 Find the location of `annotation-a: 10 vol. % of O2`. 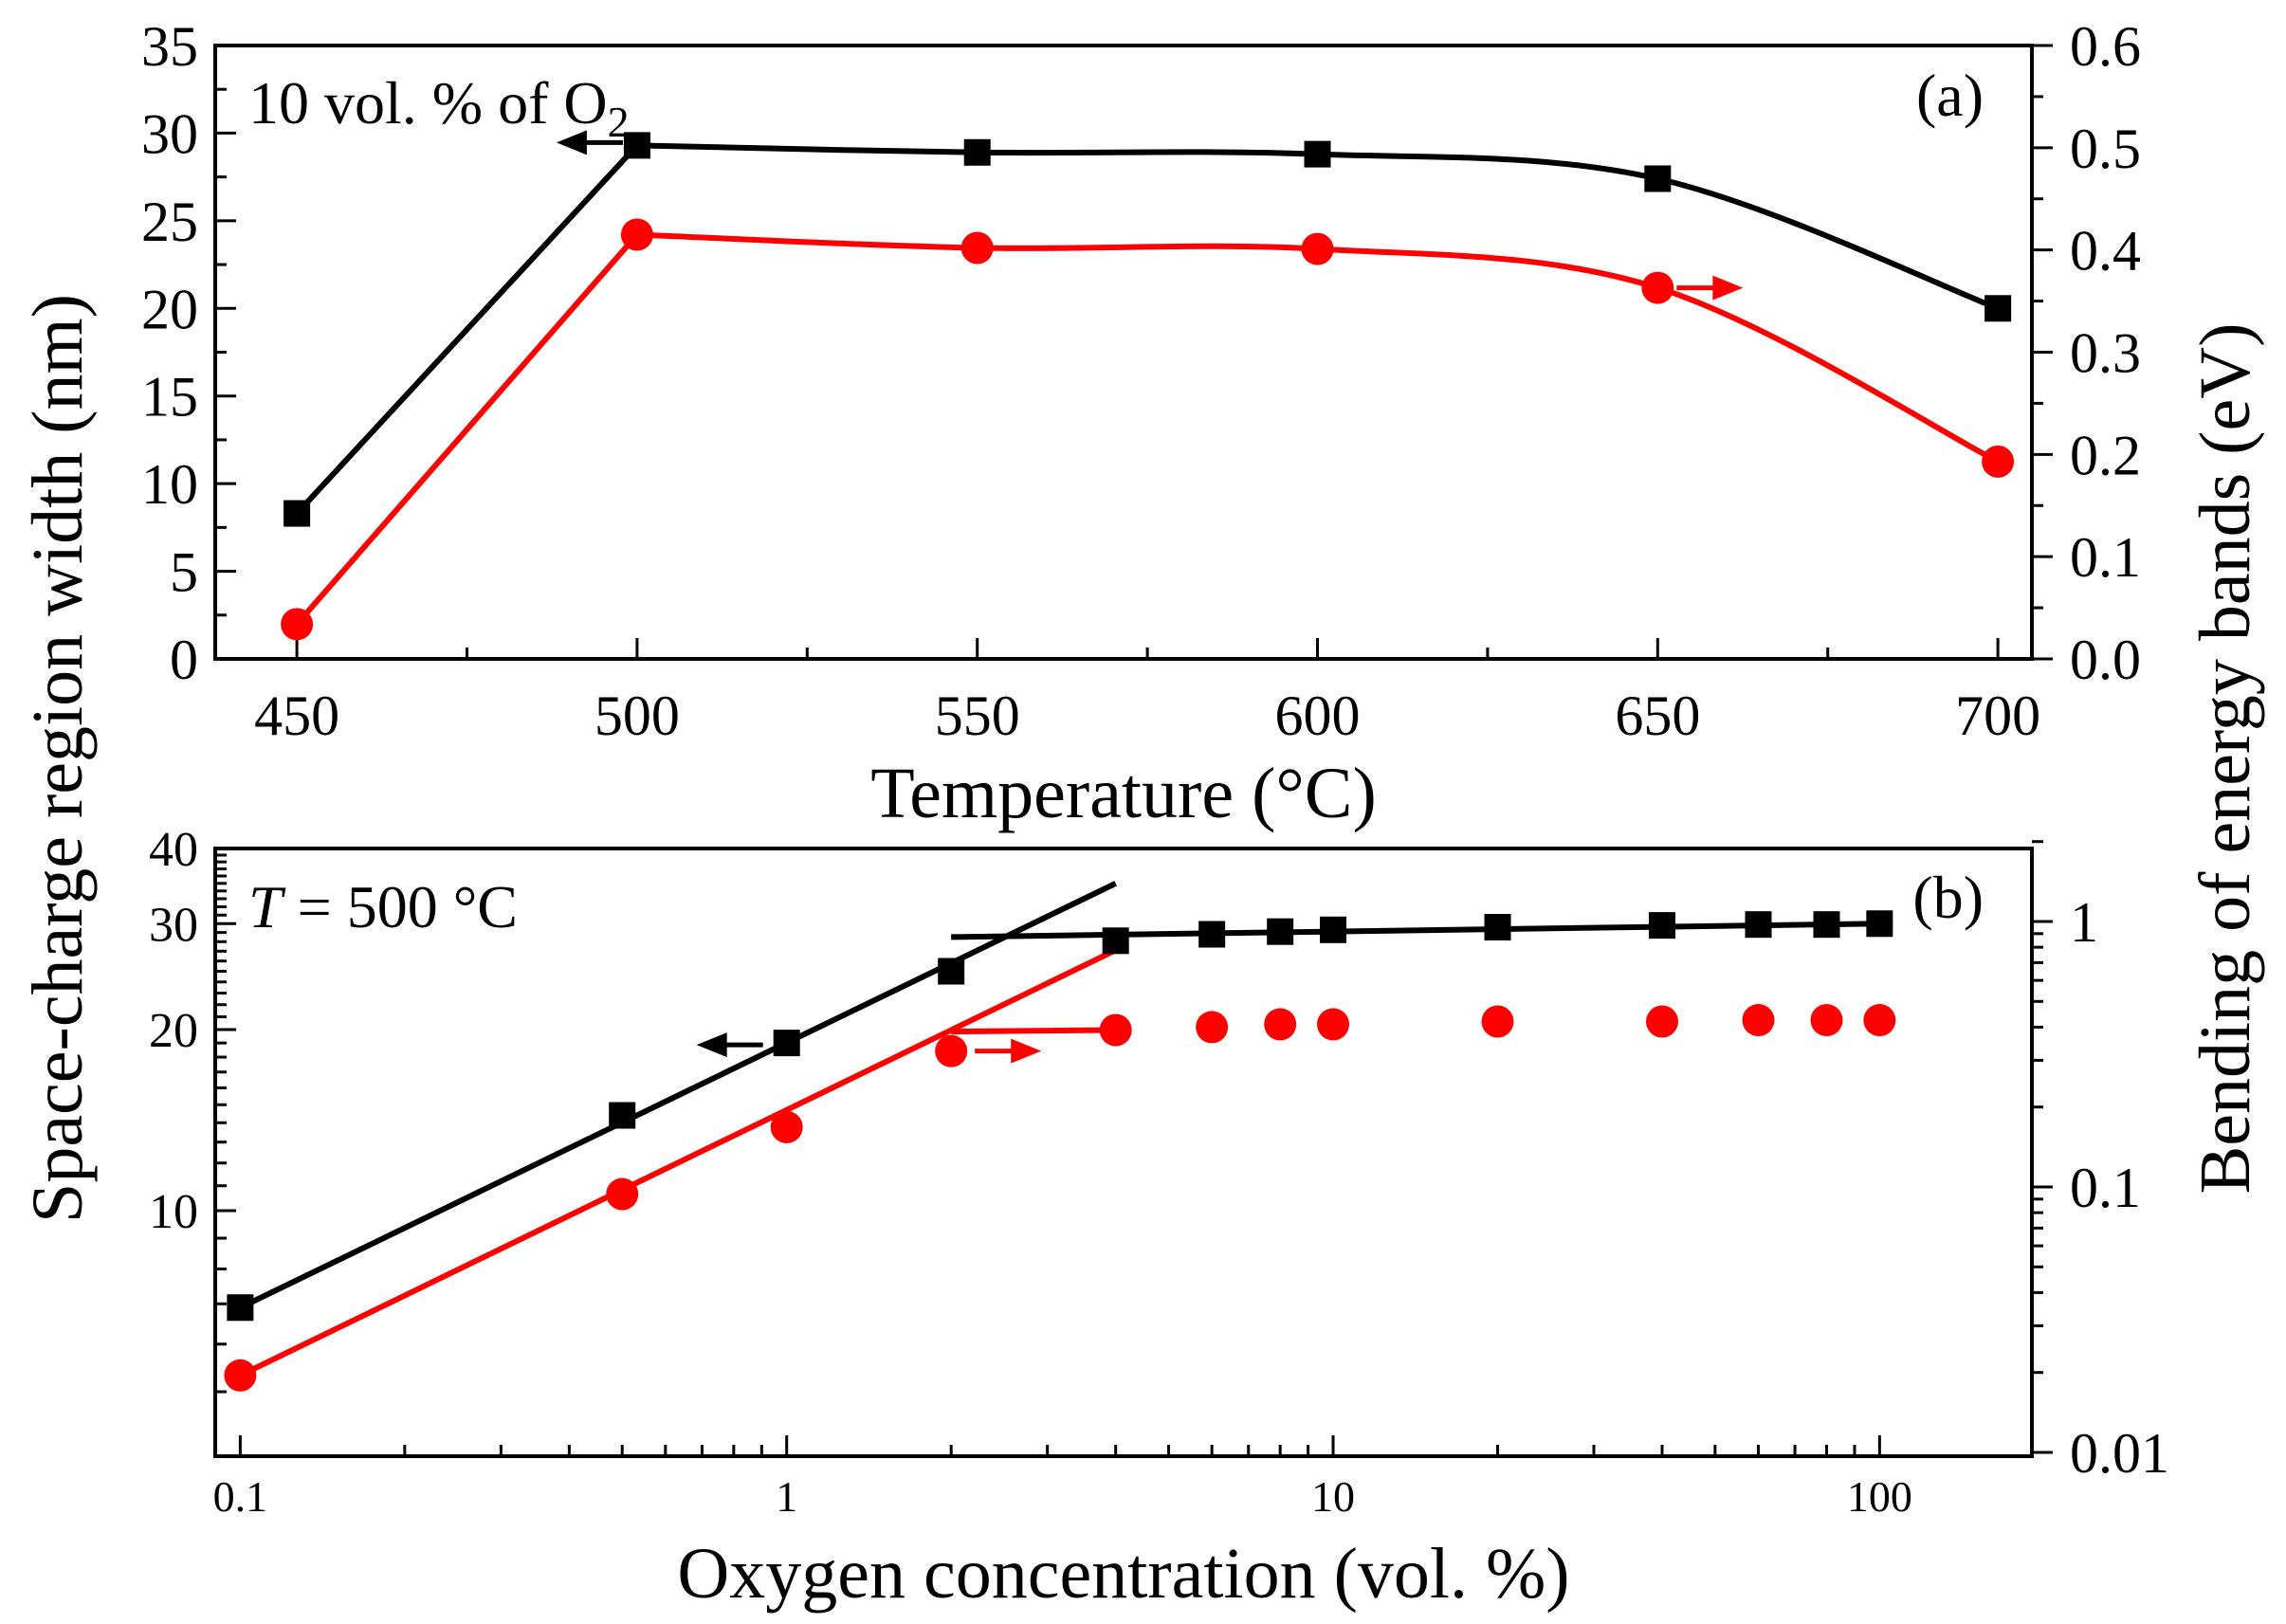

annotation-a: 10 vol. % of O2 is located at coordinates (439, 107).